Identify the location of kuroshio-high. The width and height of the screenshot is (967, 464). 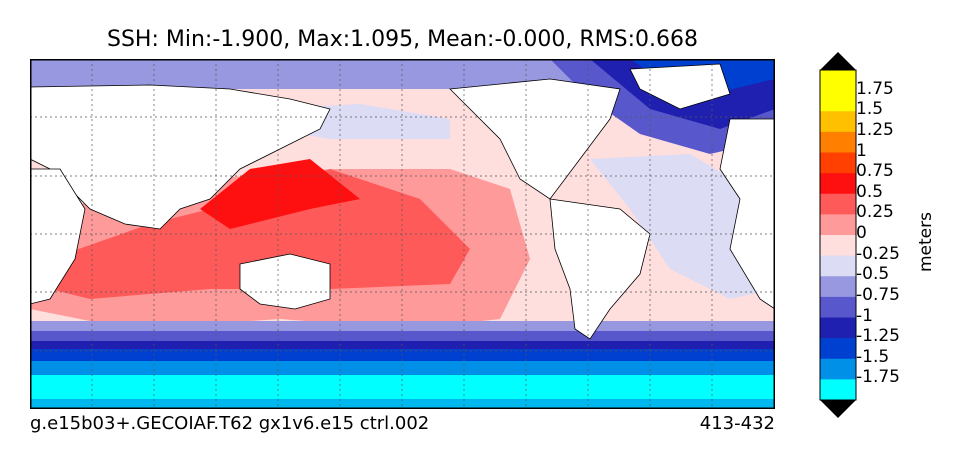
(280, 194).